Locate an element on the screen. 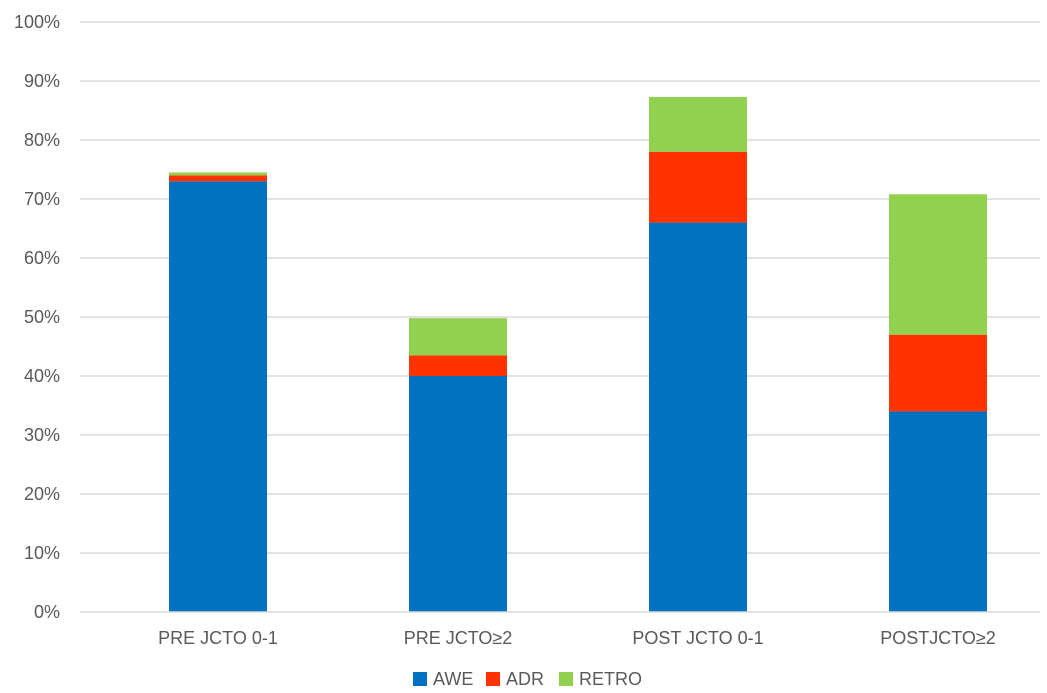 The width and height of the screenshot is (1047, 693). legend: AWE ADR RETRO is located at coordinates (527, 679).